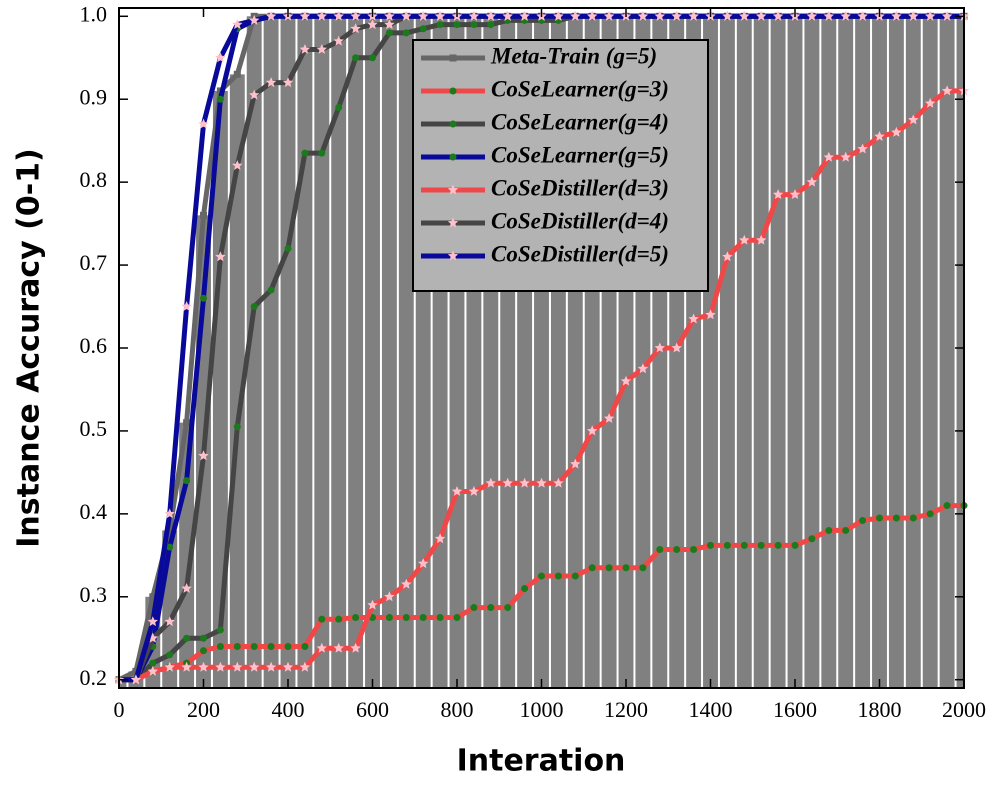 The image size is (997, 791). I want to click on legend-label: CoSeDistiller(d=3), so click(580, 187).